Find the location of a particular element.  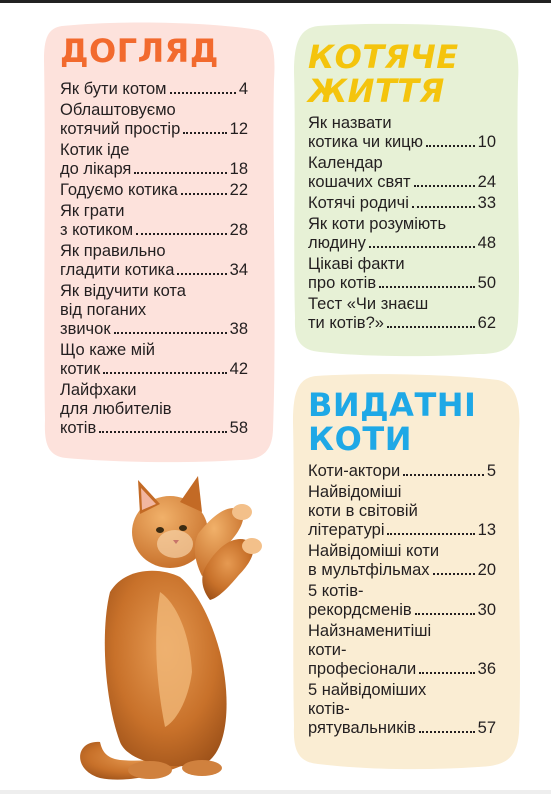

toc-entry-title-line: котика чи кицю is located at coordinates (365, 142).